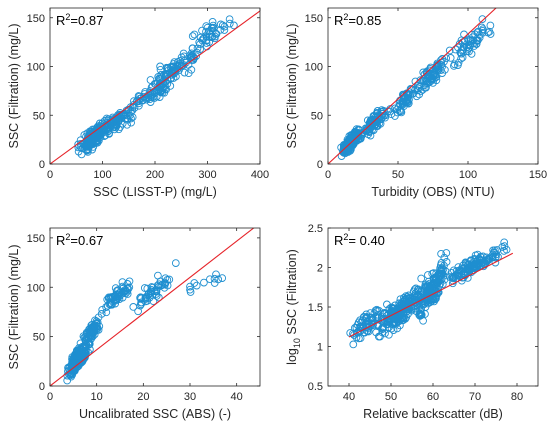  I want to click on y-tick-label: 0, so click(42, 165).